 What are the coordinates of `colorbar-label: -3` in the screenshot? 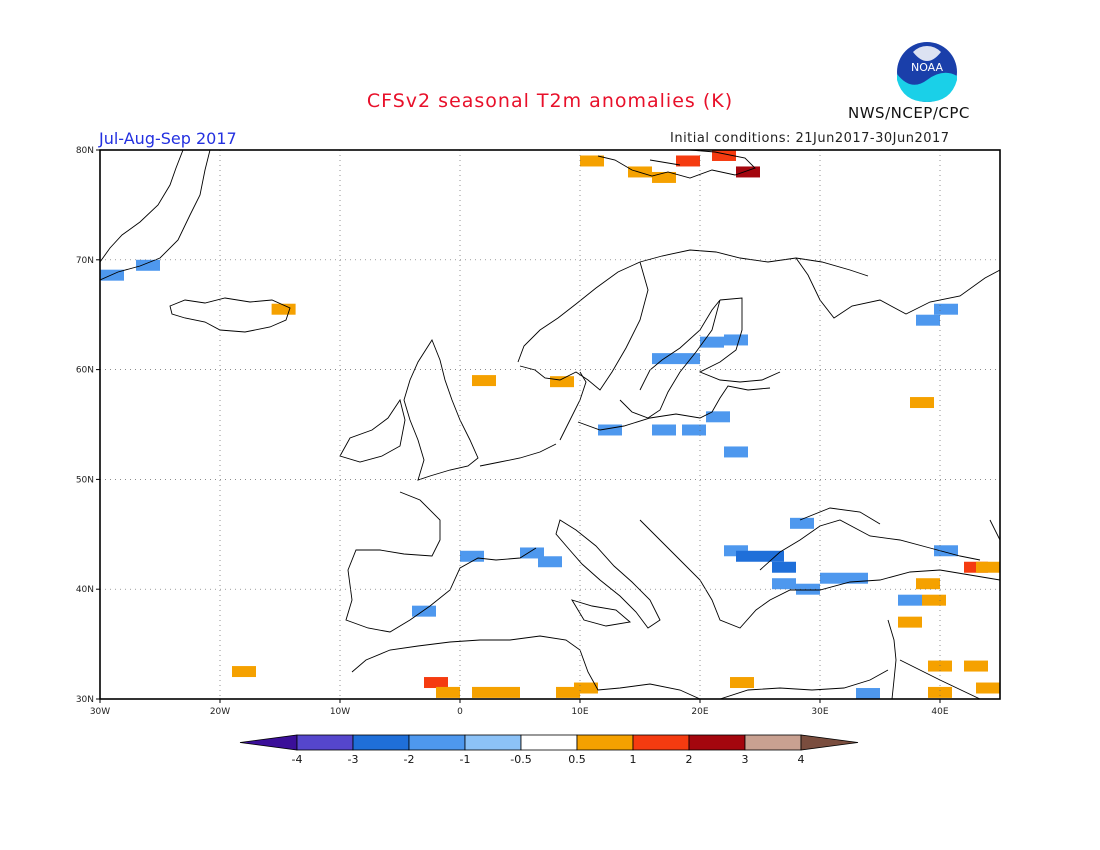 It's located at (353, 759).